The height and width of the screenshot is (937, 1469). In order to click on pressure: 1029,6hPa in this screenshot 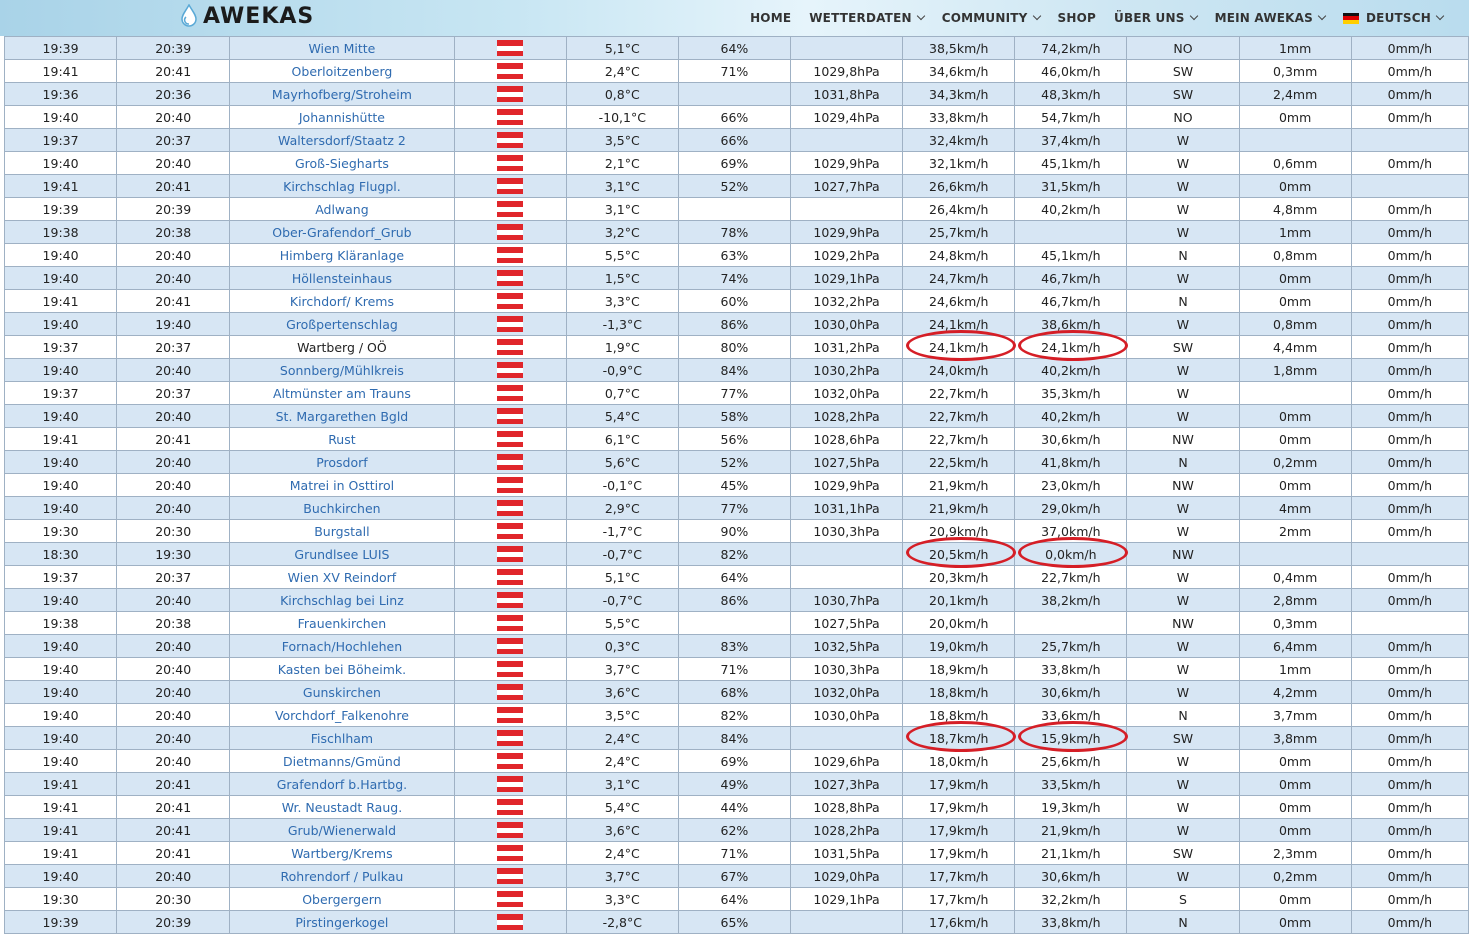, I will do `click(846, 761)`.